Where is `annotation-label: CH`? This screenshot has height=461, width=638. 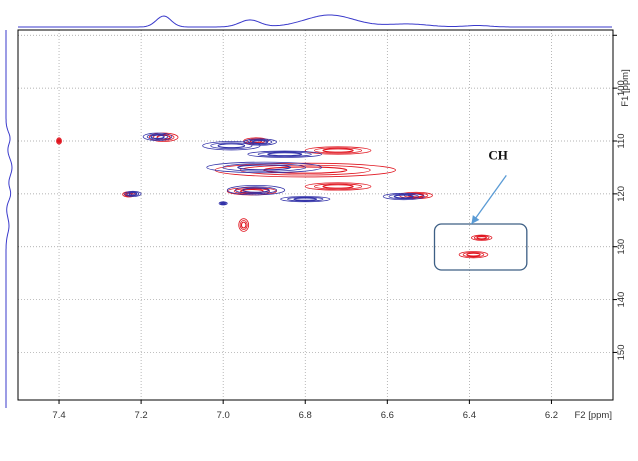 annotation-label: CH is located at coordinates (498, 155).